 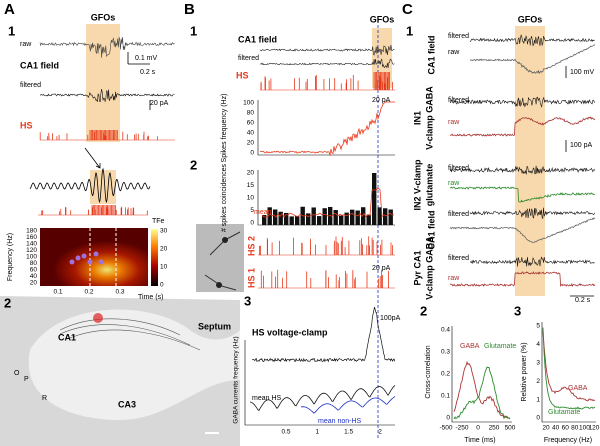 I want to click on subpanel-label: 2, so click(x=193, y=164).